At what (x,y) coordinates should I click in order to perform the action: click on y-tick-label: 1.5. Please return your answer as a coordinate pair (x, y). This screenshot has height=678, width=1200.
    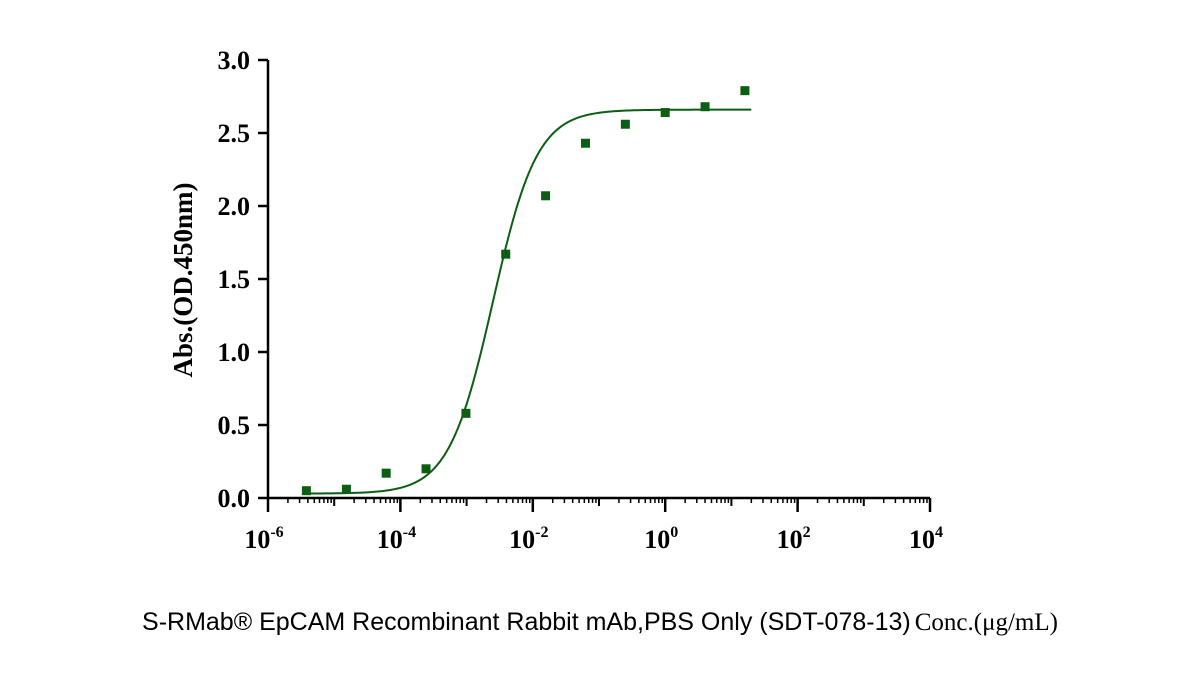
    Looking at the image, I should click on (234, 279).